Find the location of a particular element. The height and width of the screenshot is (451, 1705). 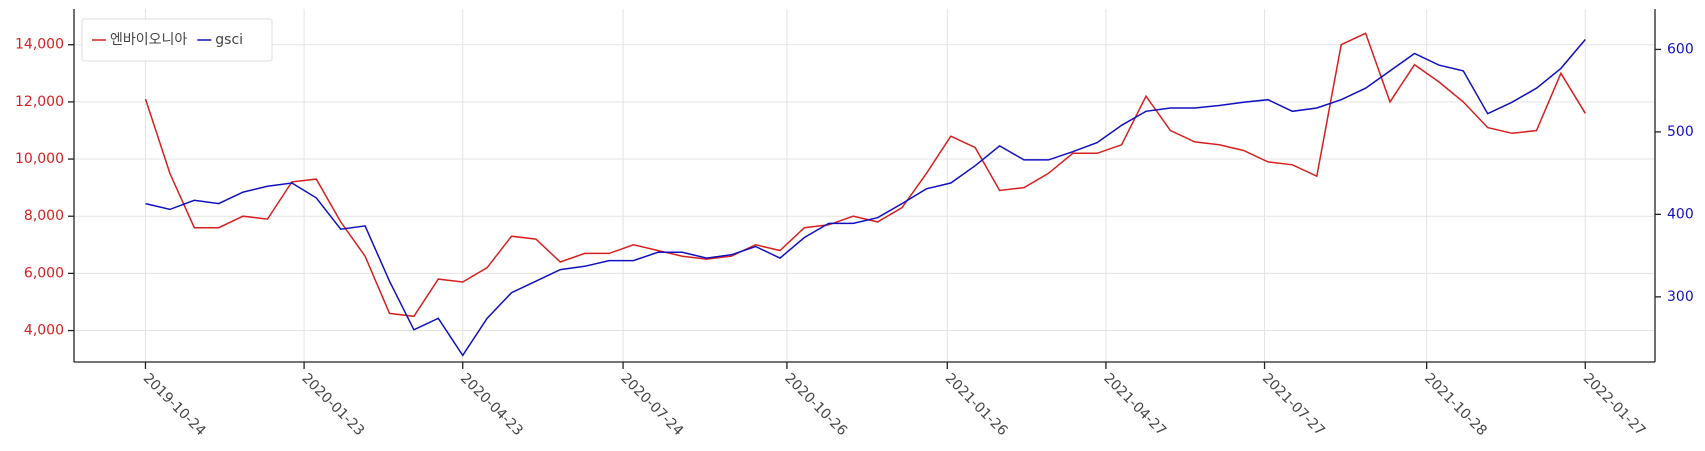

x-tick-label: 2021-04-27 is located at coordinates (1134, 404).